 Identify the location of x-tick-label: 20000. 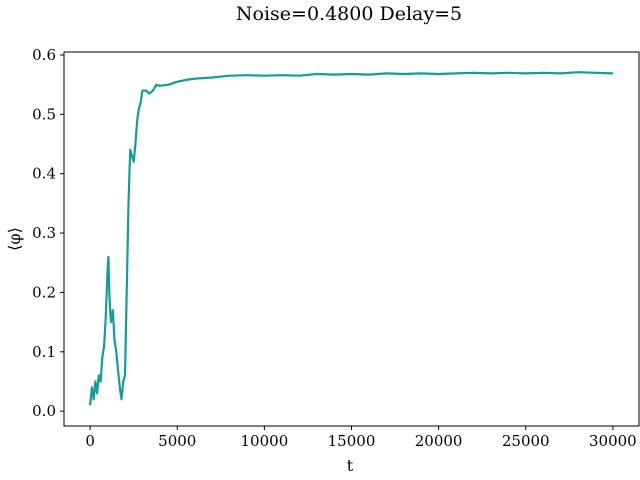
(439, 441).